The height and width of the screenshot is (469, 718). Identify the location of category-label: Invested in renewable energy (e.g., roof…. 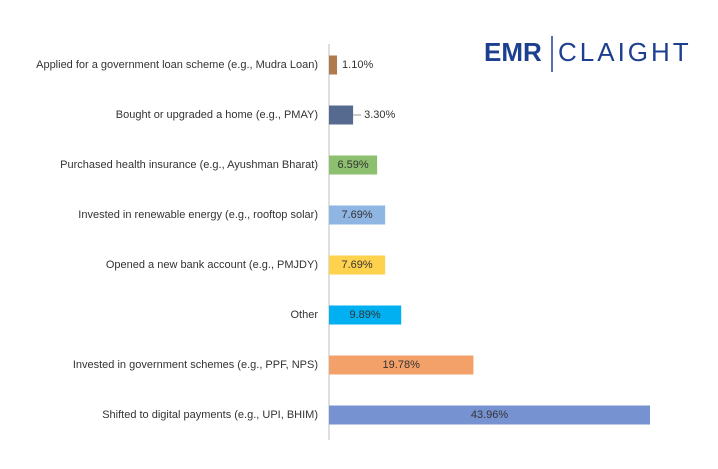
(198, 215).